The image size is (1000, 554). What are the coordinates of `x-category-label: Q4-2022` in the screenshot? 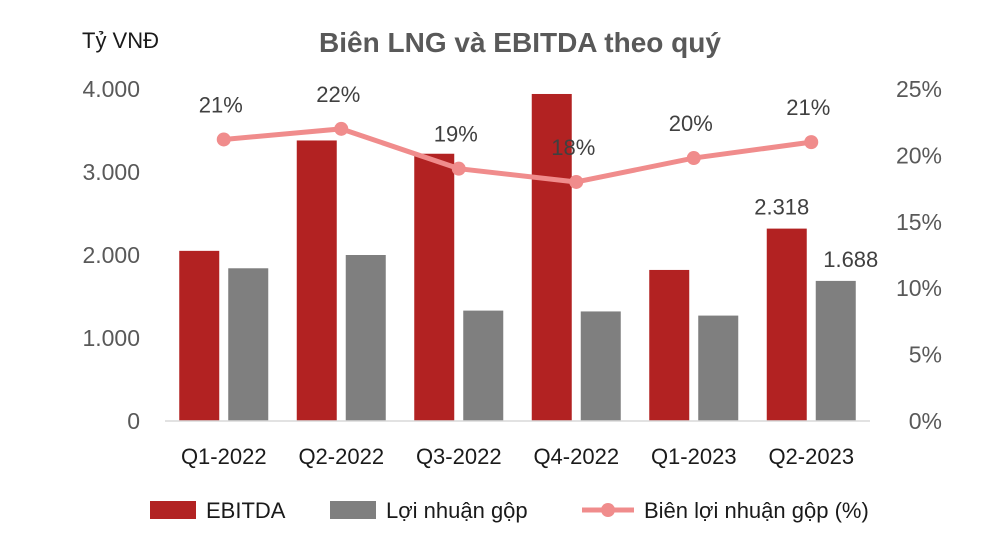 It's located at (576, 456).